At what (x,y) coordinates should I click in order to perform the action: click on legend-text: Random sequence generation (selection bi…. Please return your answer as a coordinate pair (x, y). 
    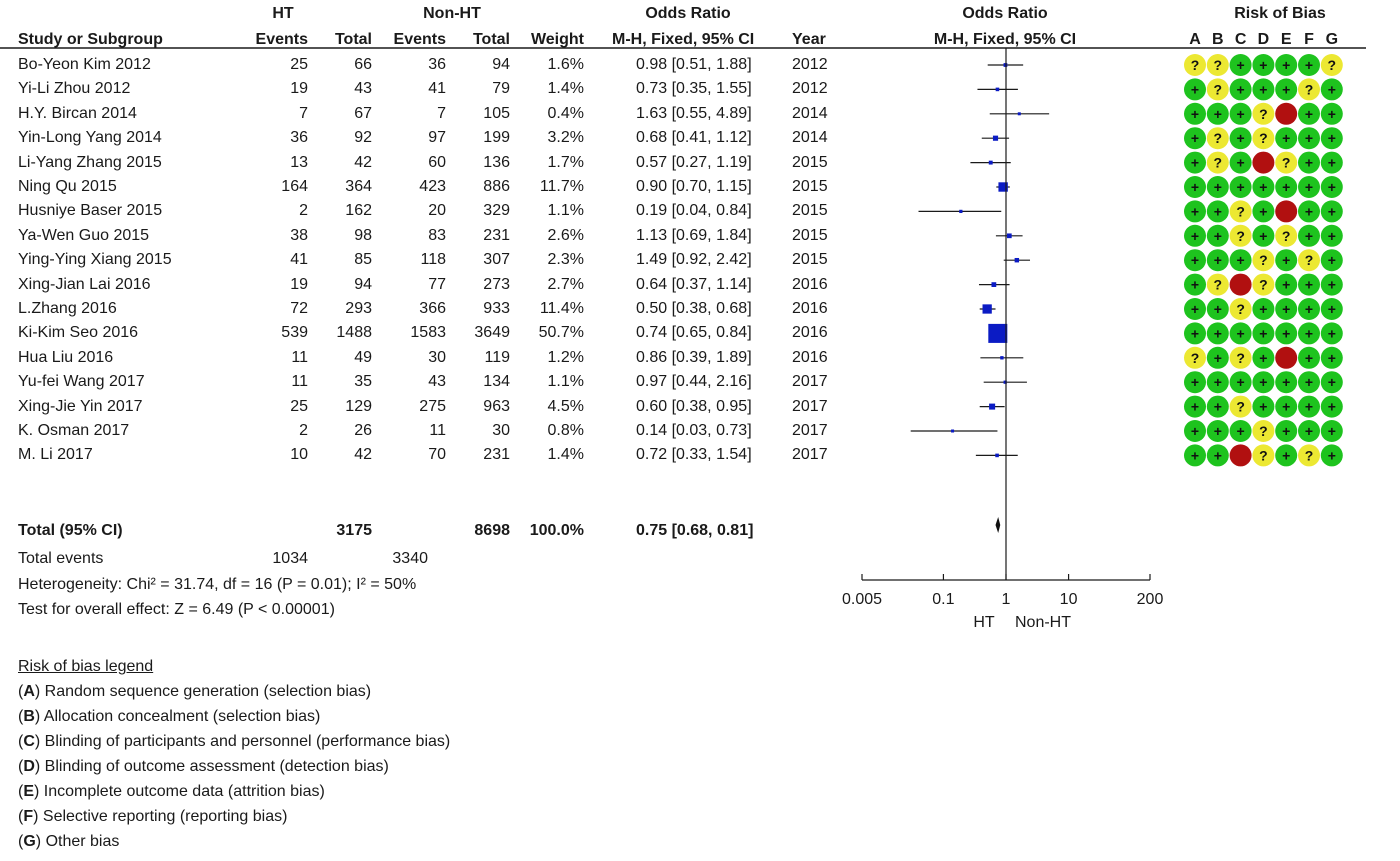
    Looking at the image, I should click on (208, 691).